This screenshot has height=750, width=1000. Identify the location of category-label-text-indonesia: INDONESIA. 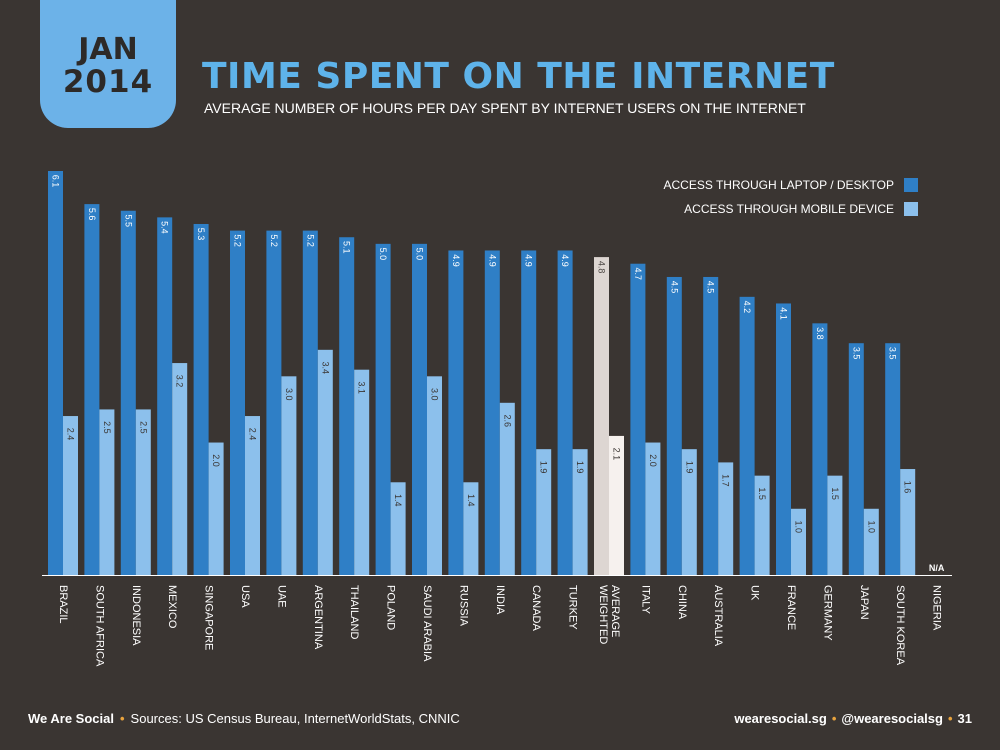
(136, 615).